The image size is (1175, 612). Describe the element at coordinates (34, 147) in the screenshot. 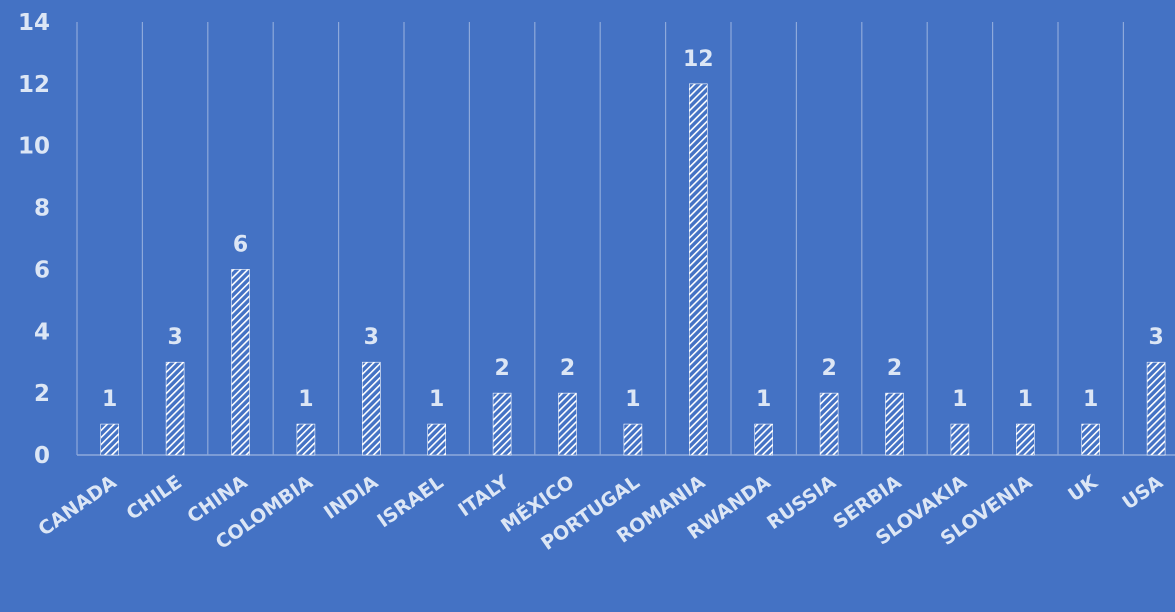

I see `y-tick-label: 10` at that location.